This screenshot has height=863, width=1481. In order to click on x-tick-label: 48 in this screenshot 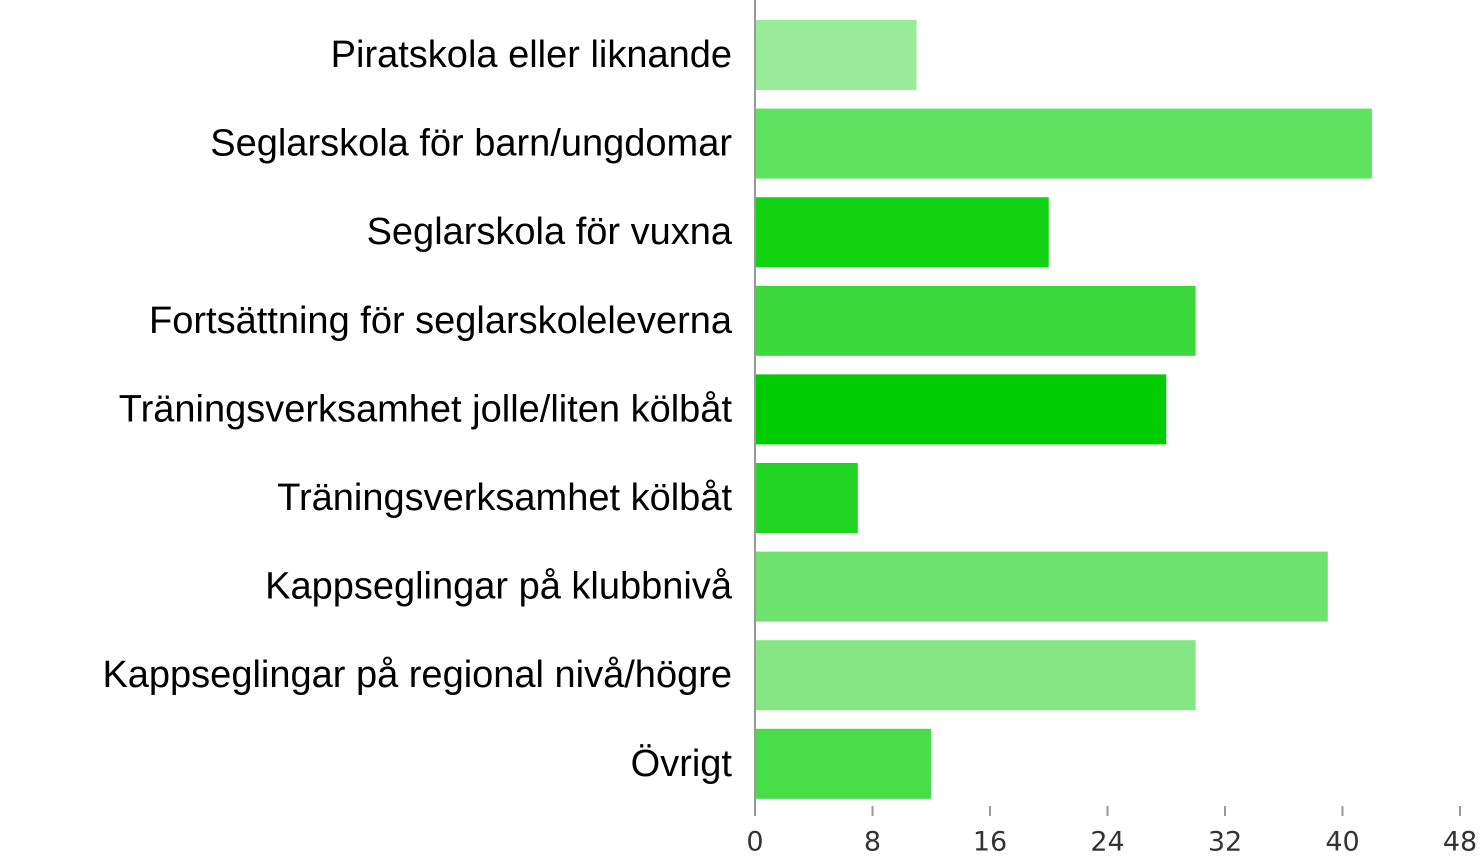, I will do `click(1460, 842)`.